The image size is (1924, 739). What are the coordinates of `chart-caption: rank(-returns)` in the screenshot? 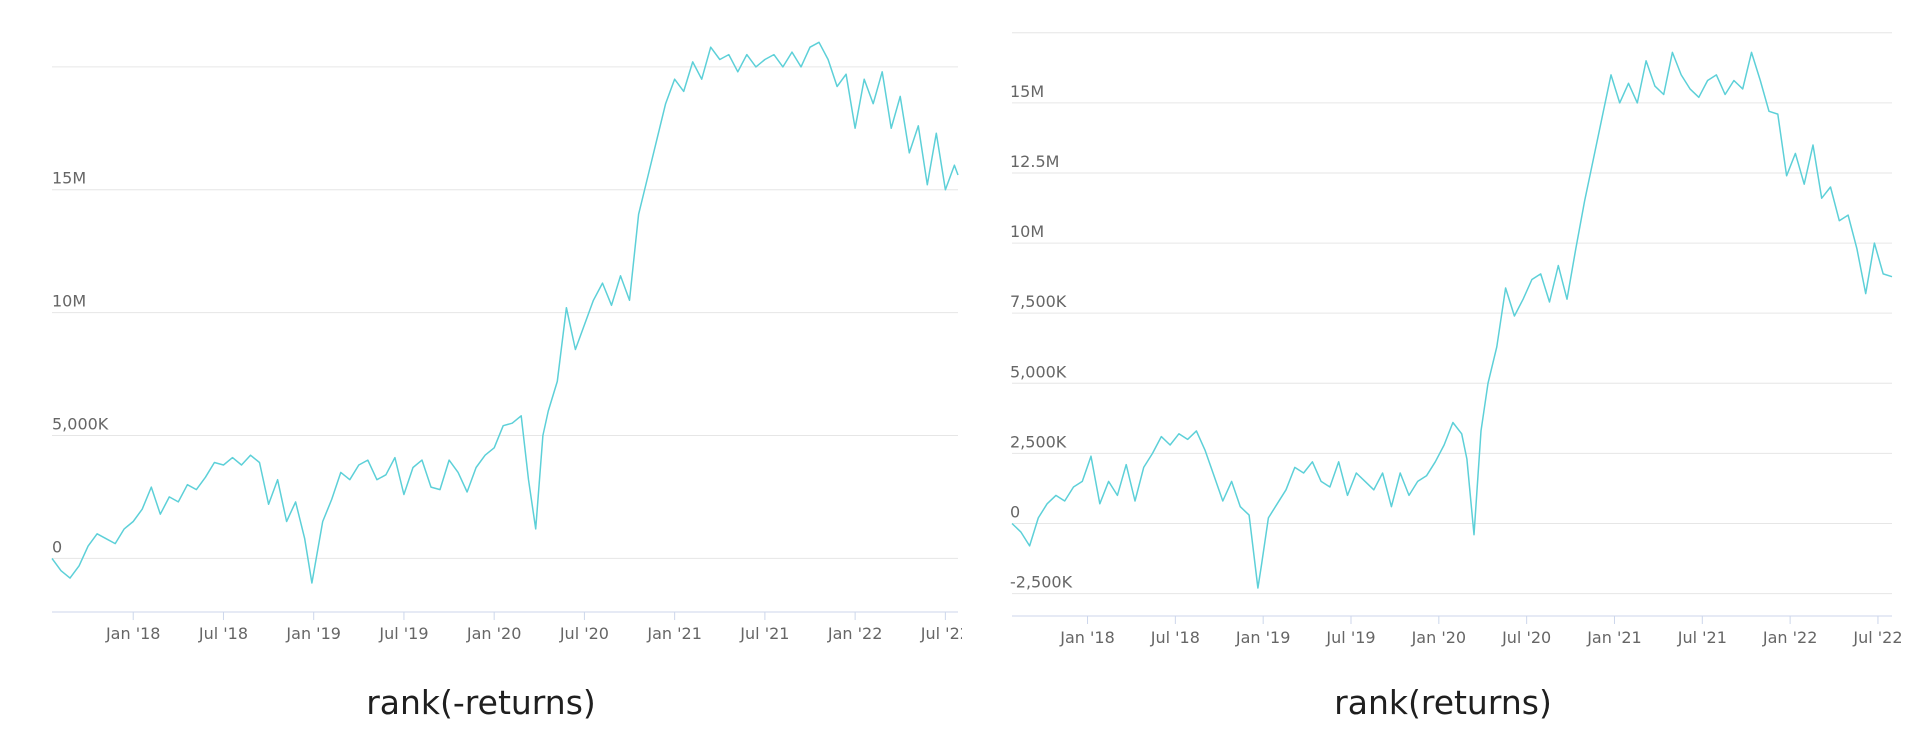 It's located at (481, 702).